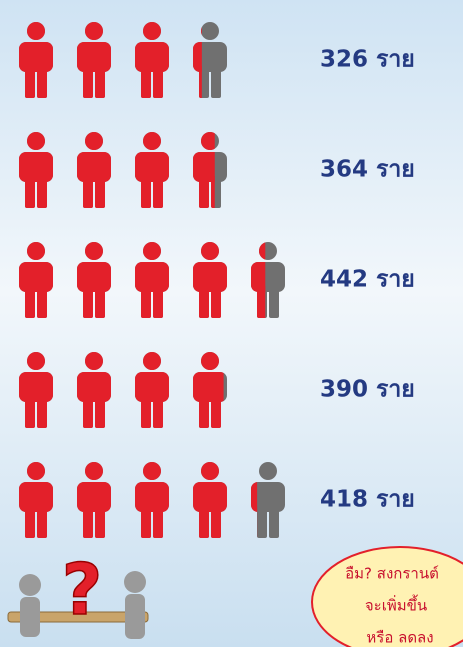  What do you see at coordinates (367, 500) in the screenshot?
I see `value-label: 418 ราย` at bounding box center [367, 500].